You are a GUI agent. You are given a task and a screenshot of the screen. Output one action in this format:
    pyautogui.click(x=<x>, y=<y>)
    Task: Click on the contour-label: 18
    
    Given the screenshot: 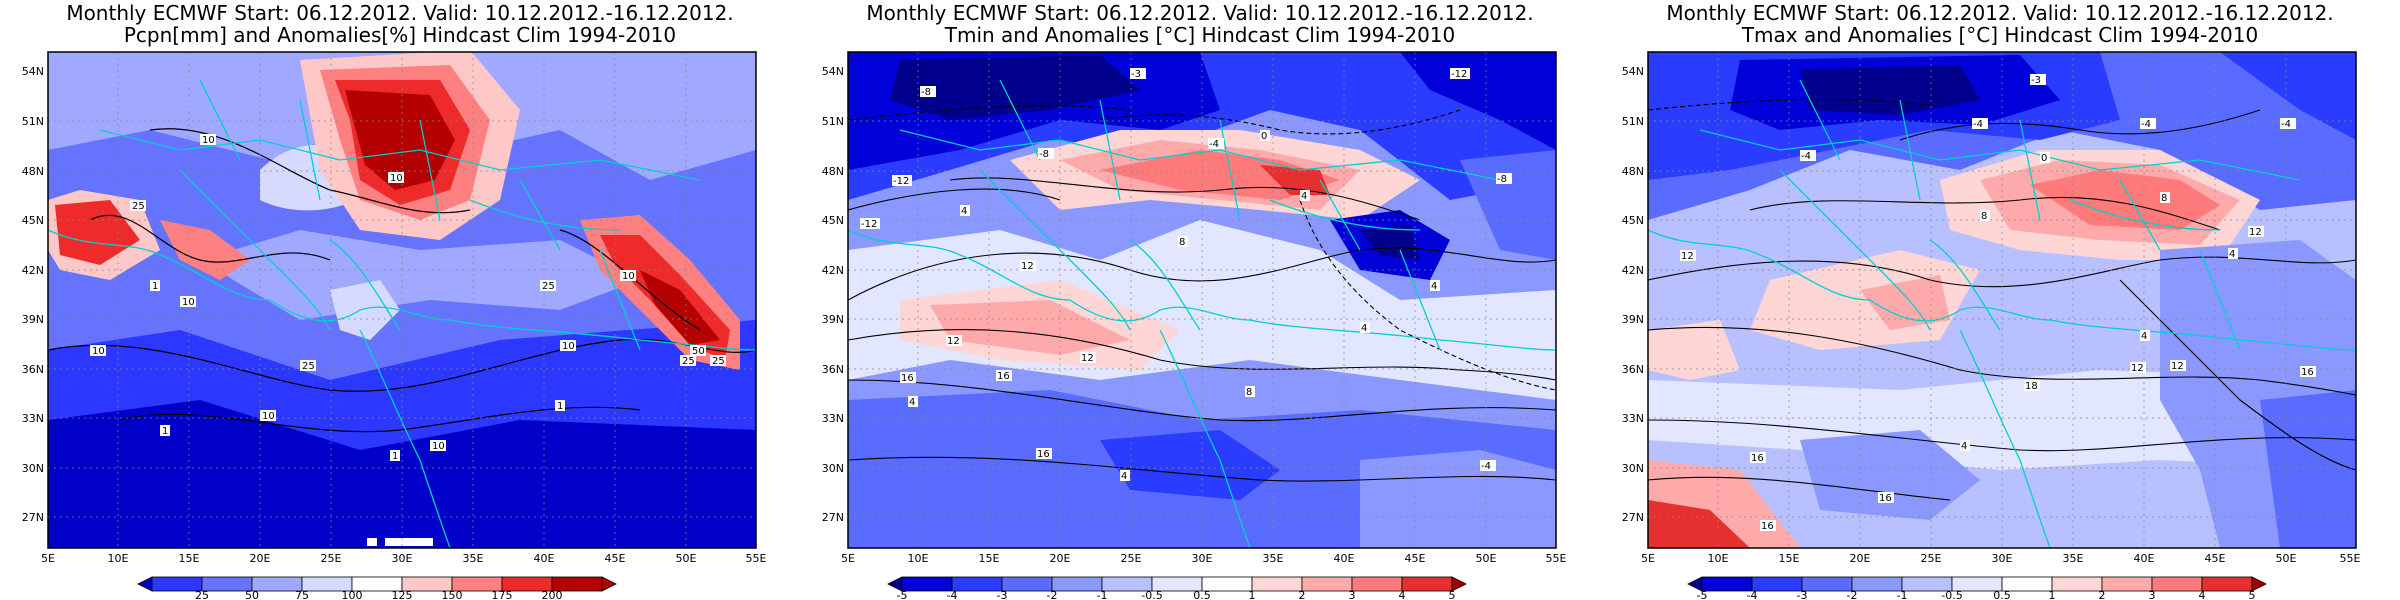 What is the action you would take?
    pyautogui.click(x=2031, y=386)
    